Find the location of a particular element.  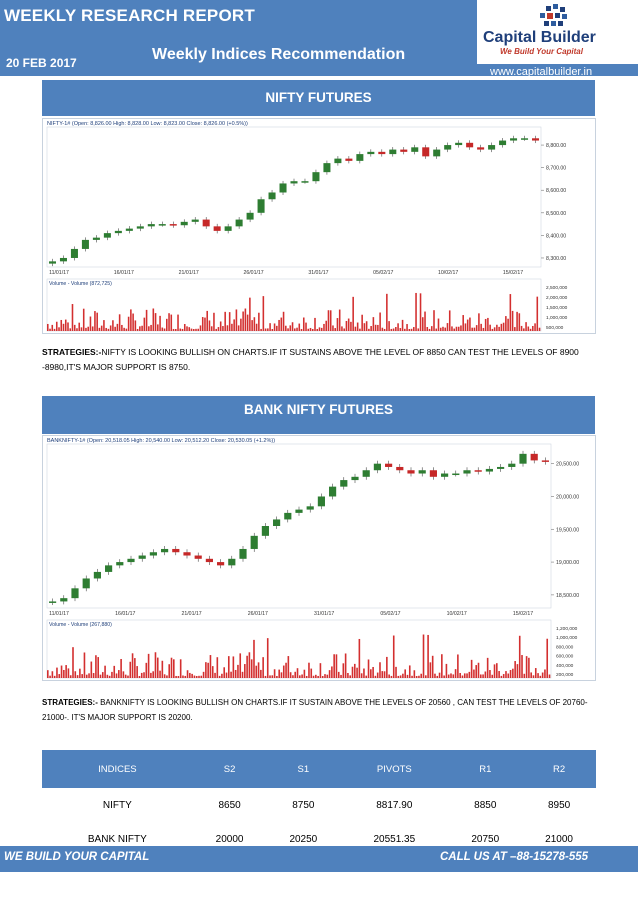

footer-phone: CALL US AT –88-15278-555 is located at coordinates (514, 857).